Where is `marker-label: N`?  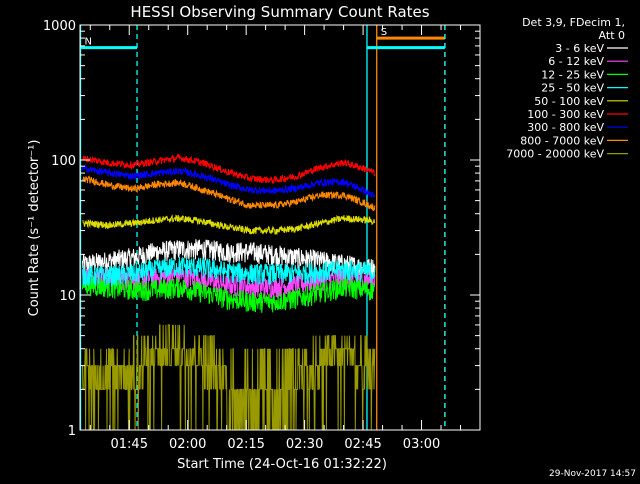 marker-label: N is located at coordinates (88, 42).